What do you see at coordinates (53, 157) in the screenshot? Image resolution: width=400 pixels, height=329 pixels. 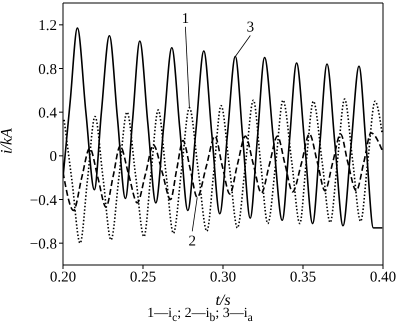 I see `y-tick-label: 0` at bounding box center [53, 157].